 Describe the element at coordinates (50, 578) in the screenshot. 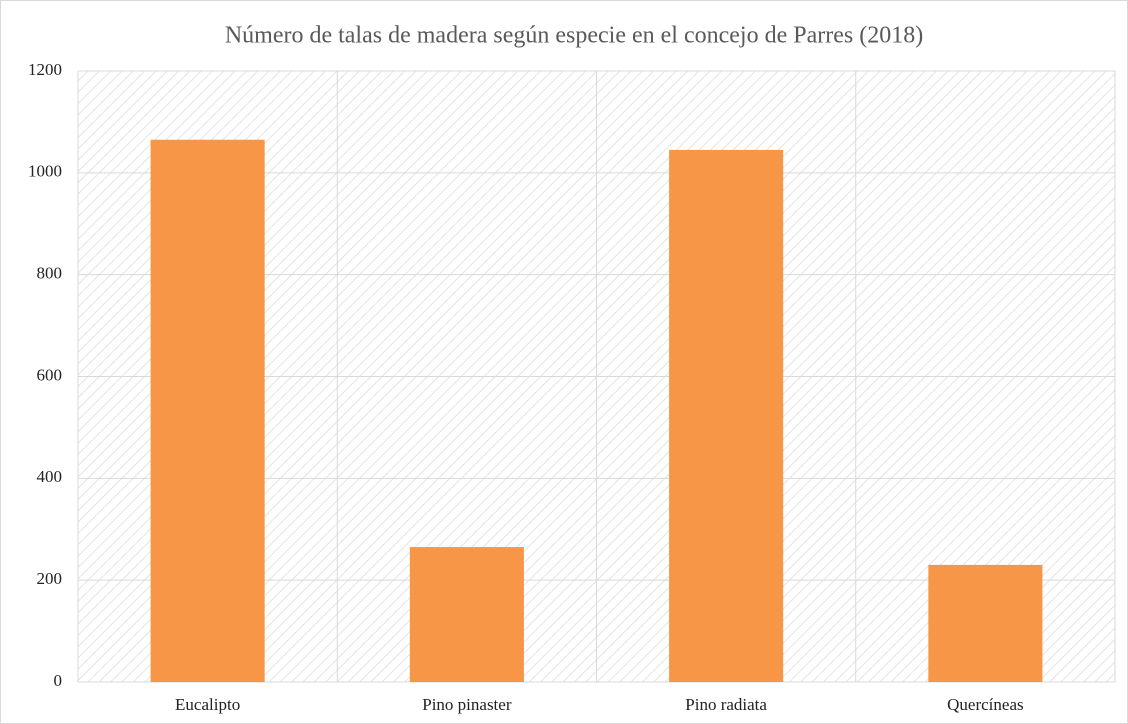

I see `y-tick-label: 200` at that location.